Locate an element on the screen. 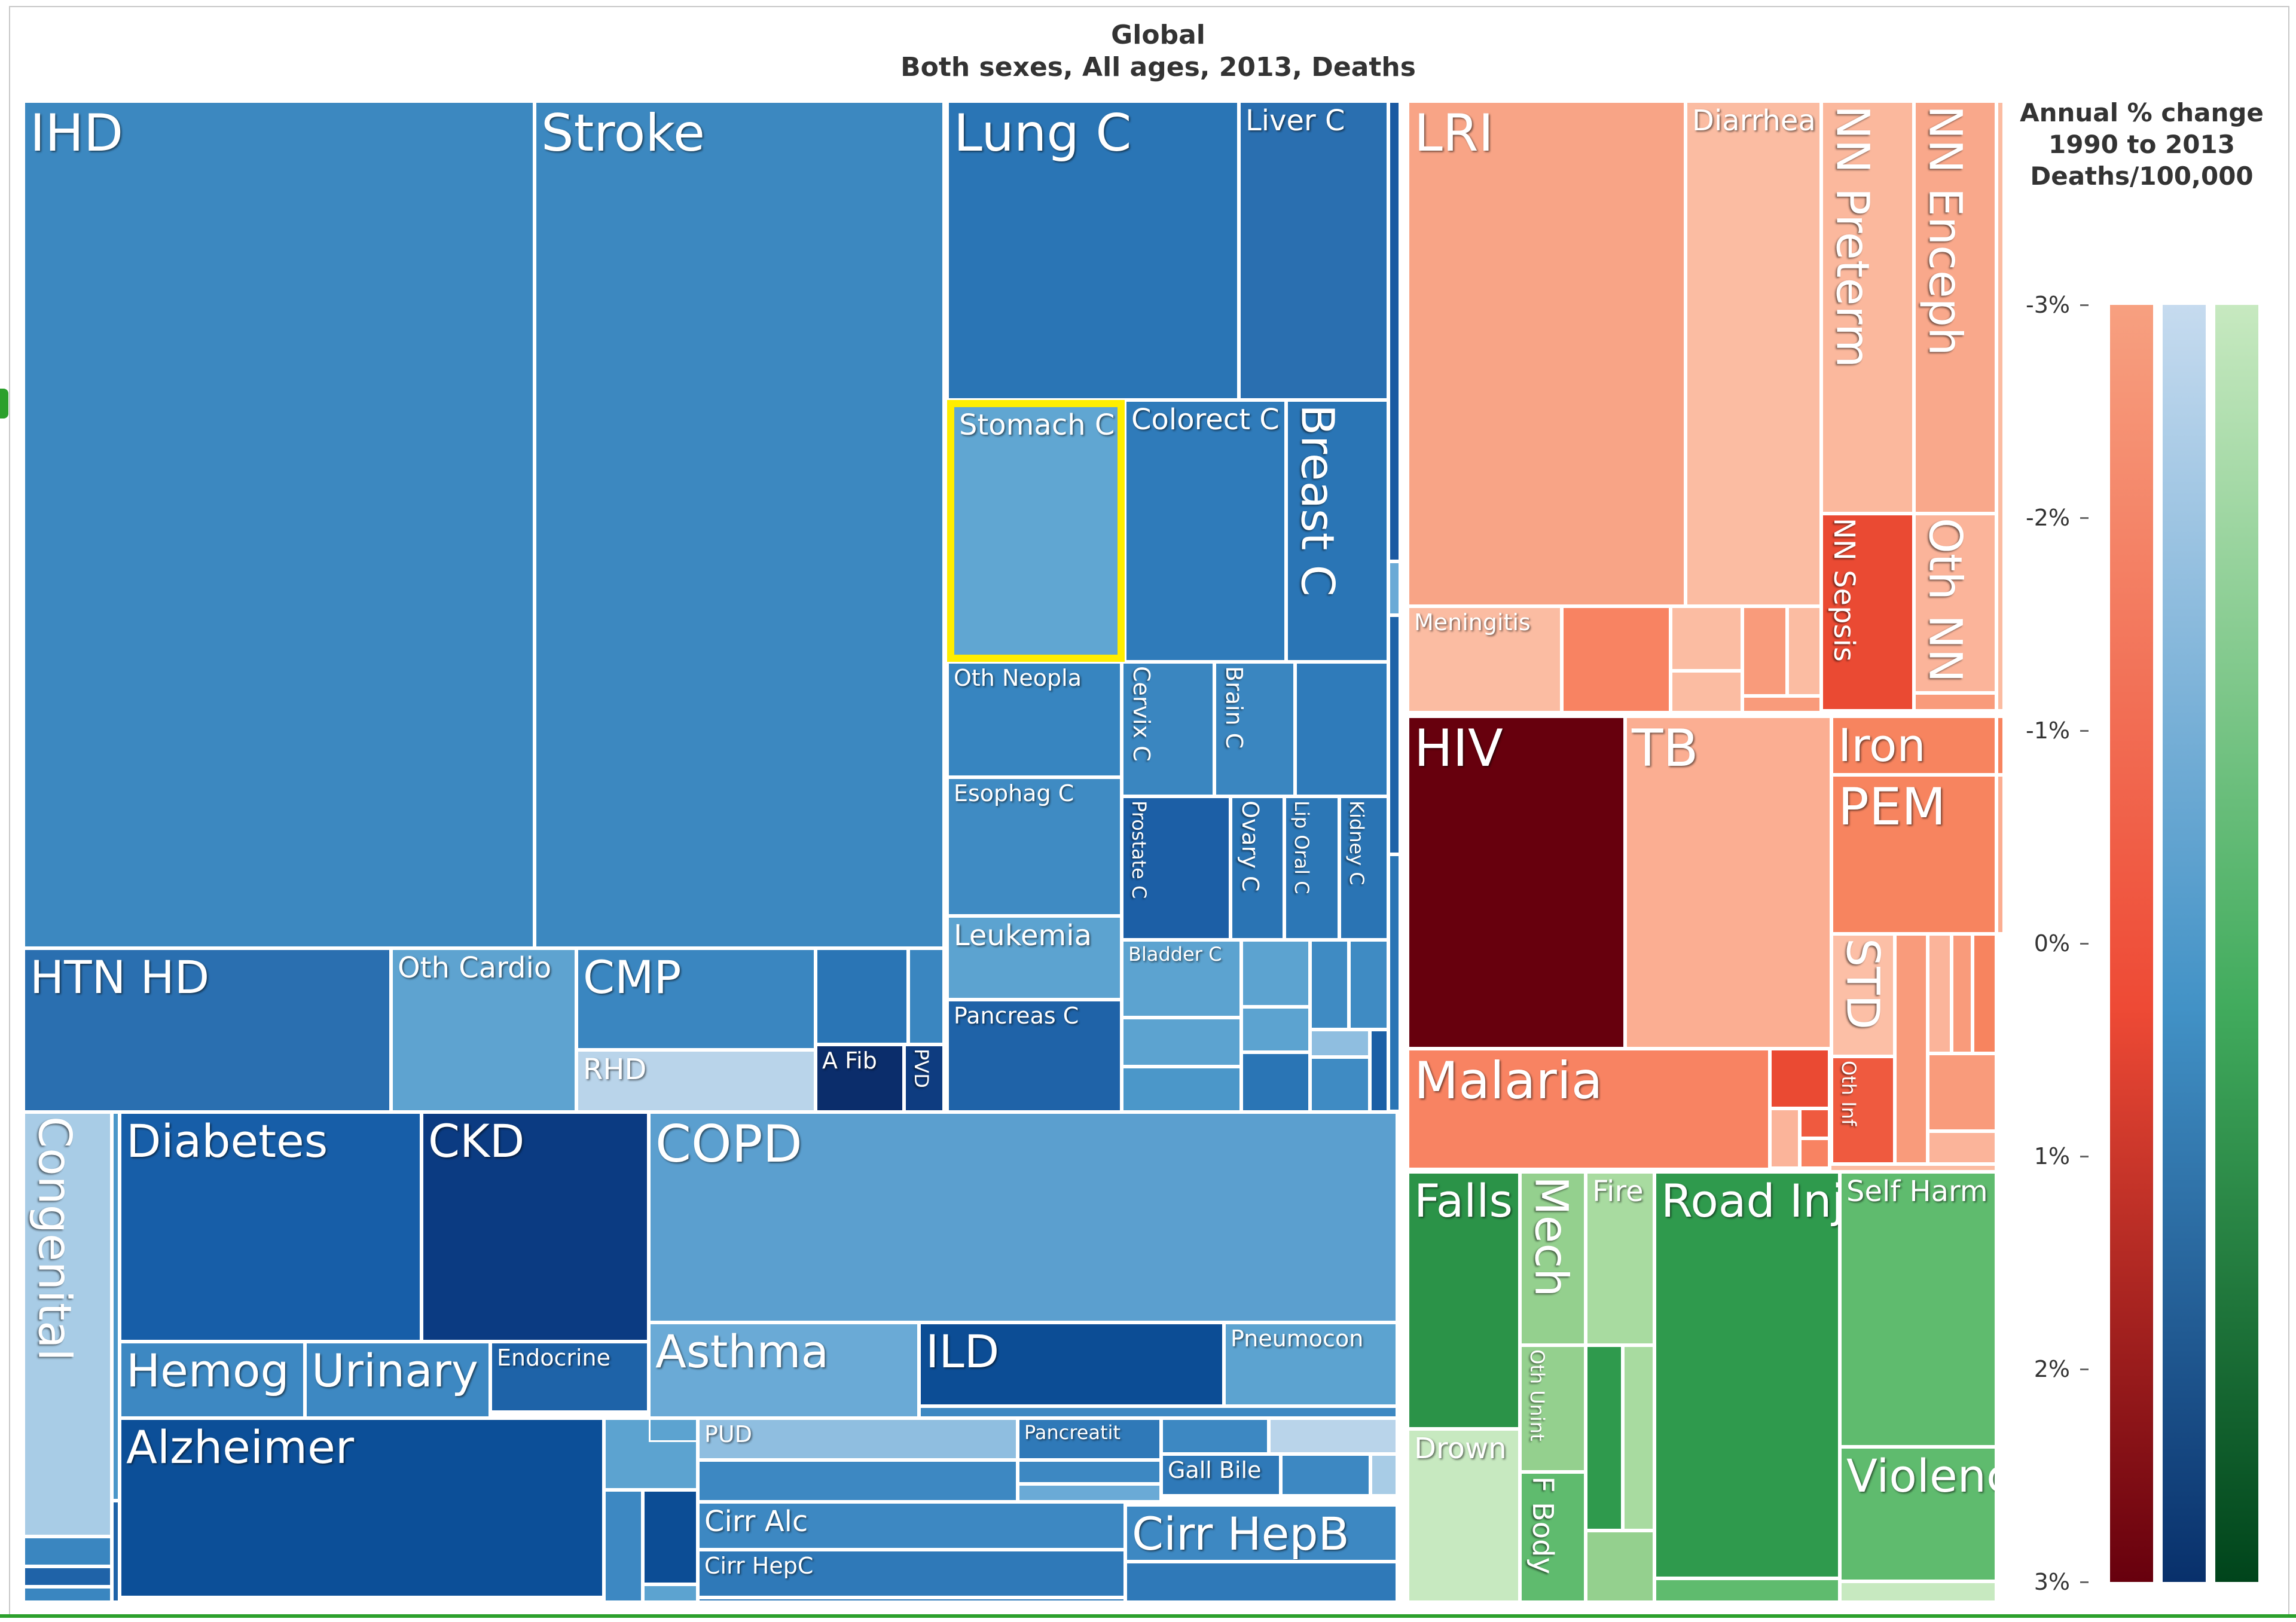  treemap-cell-leukemia: Leukemia is located at coordinates (1034, 958).